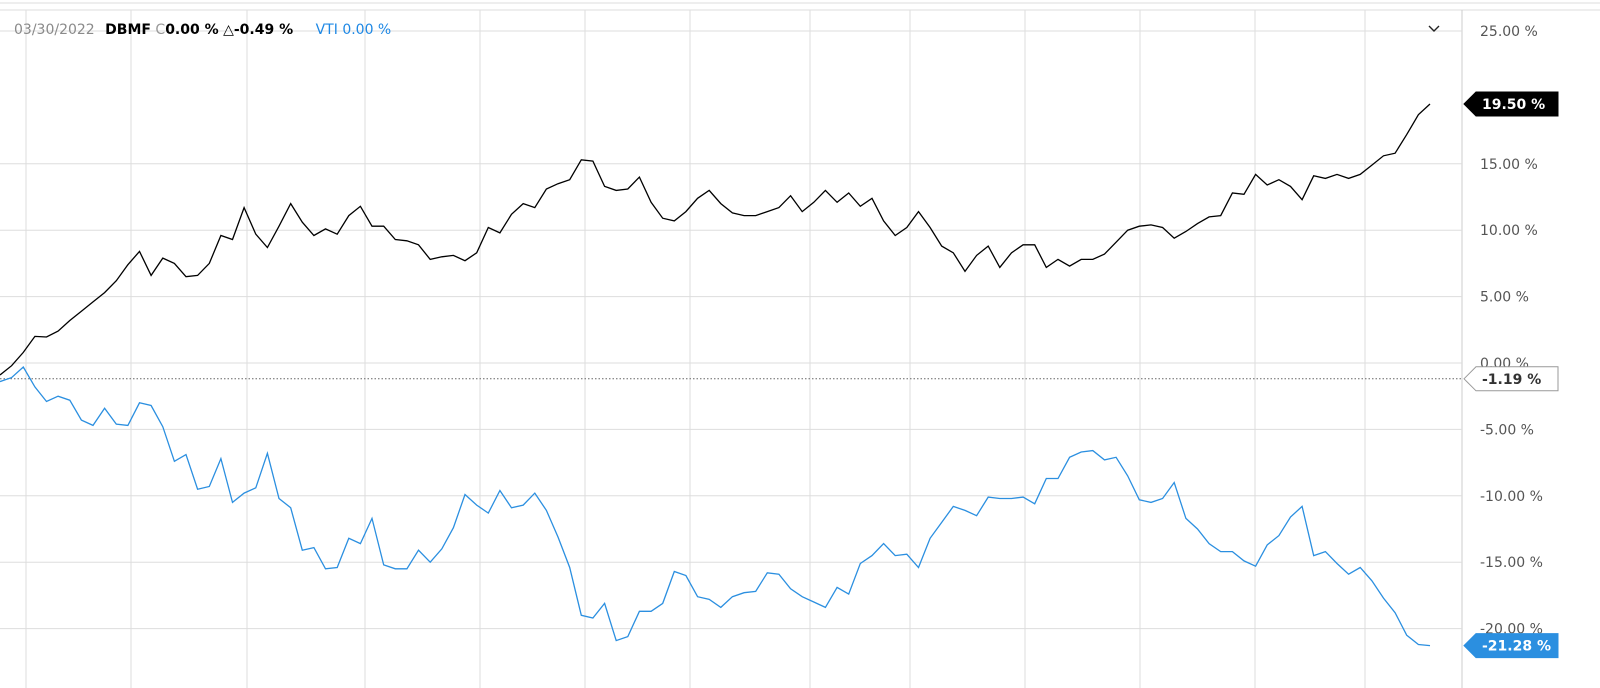 This screenshot has height=688, width=1600. I want to click on y-tick-label: -5.00 %, so click(1507, 430).